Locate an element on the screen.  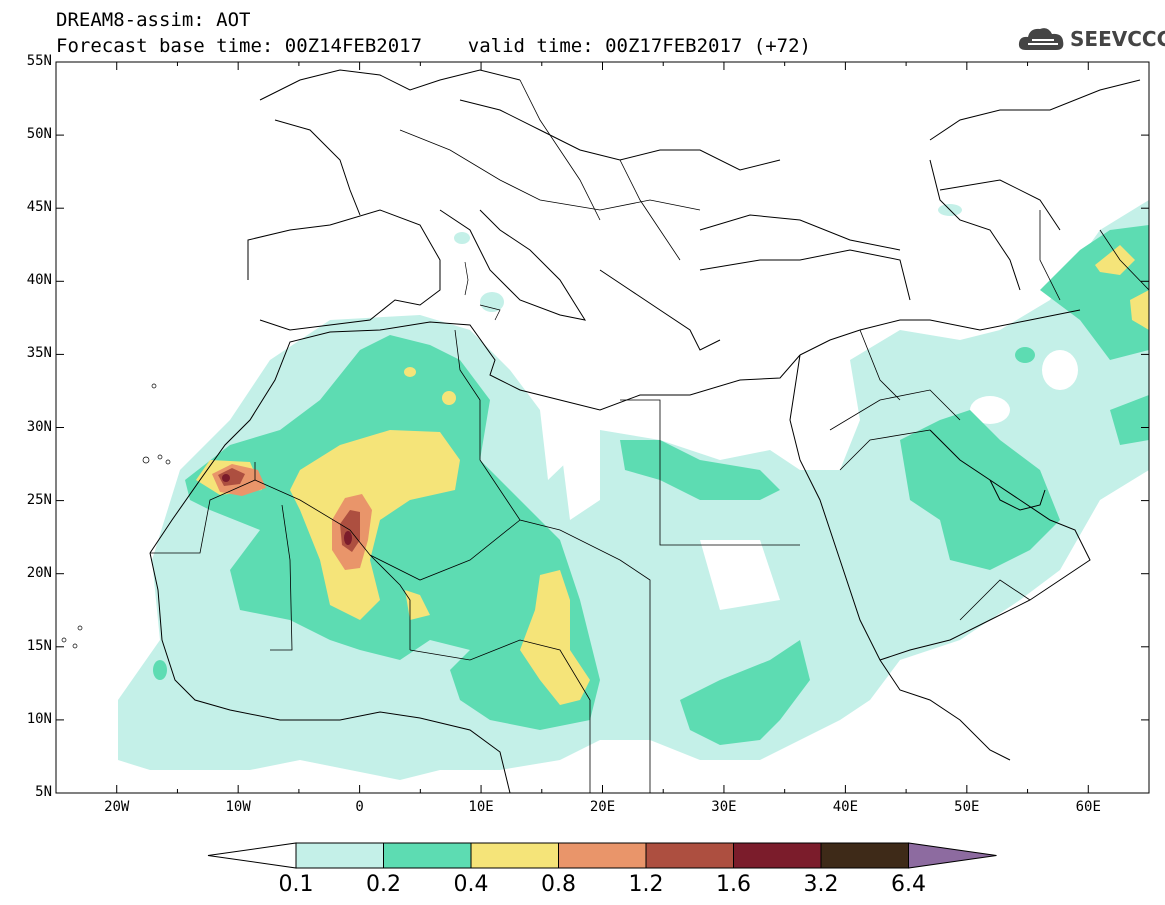
lon-label: 0 is located at coordinates (359, 807).